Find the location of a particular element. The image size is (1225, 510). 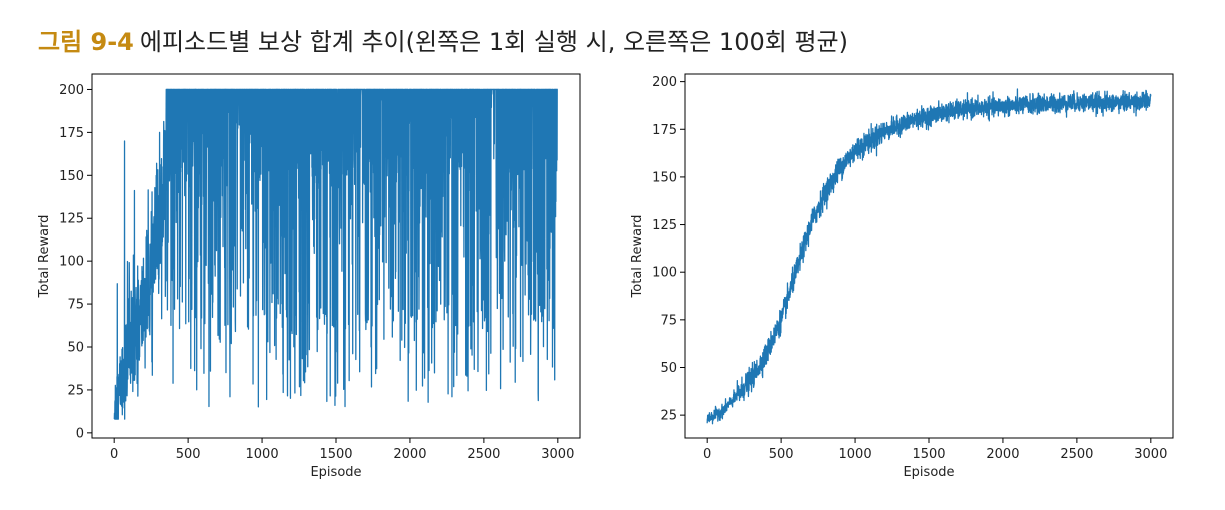

left-xlabel: Episode is located at coordinates (335, 472).